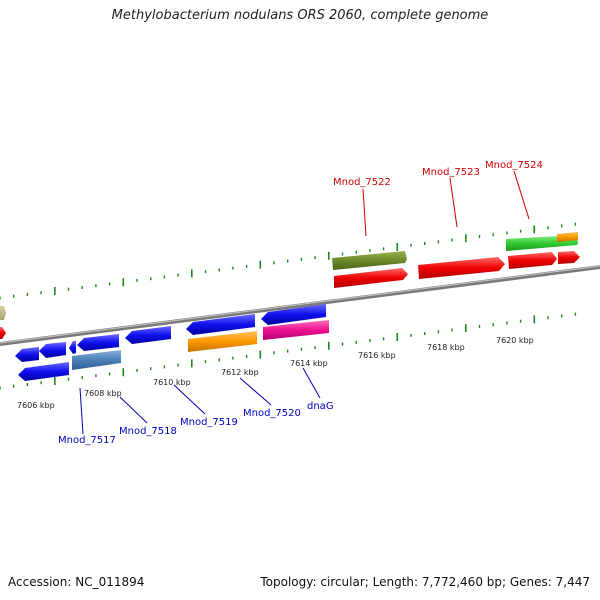 The width and height of the screenshot is (600, 600). What do you see at coordinates (103, 393) in the screenshot?
I see `tick-label: 7608 kbp` at bounding box center [103, 393].